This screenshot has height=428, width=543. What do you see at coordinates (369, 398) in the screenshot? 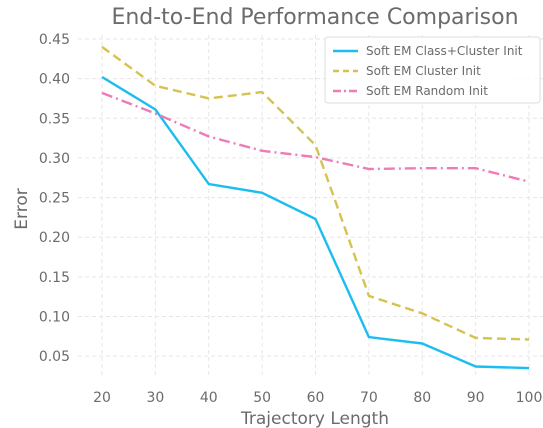
I see `x-tick-label: 70` at bounding box center [369, 398].